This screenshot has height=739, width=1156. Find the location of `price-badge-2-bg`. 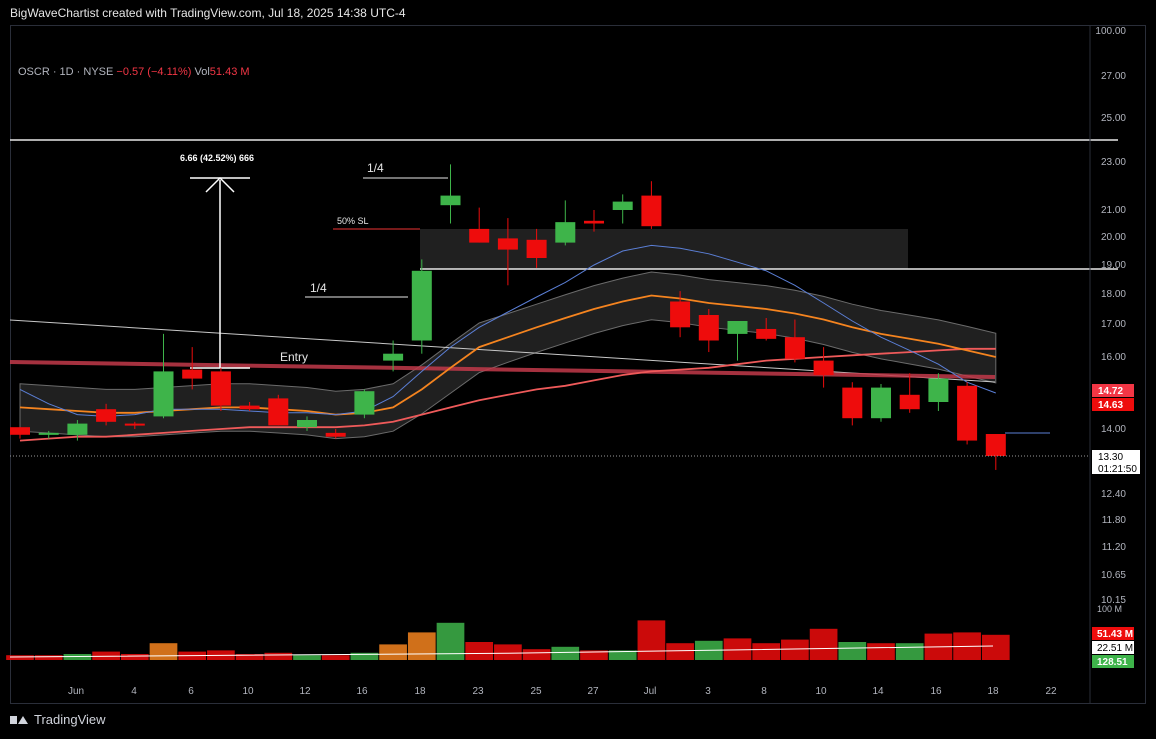

price-badge-2-bg is located at coordinates (1113, 404).